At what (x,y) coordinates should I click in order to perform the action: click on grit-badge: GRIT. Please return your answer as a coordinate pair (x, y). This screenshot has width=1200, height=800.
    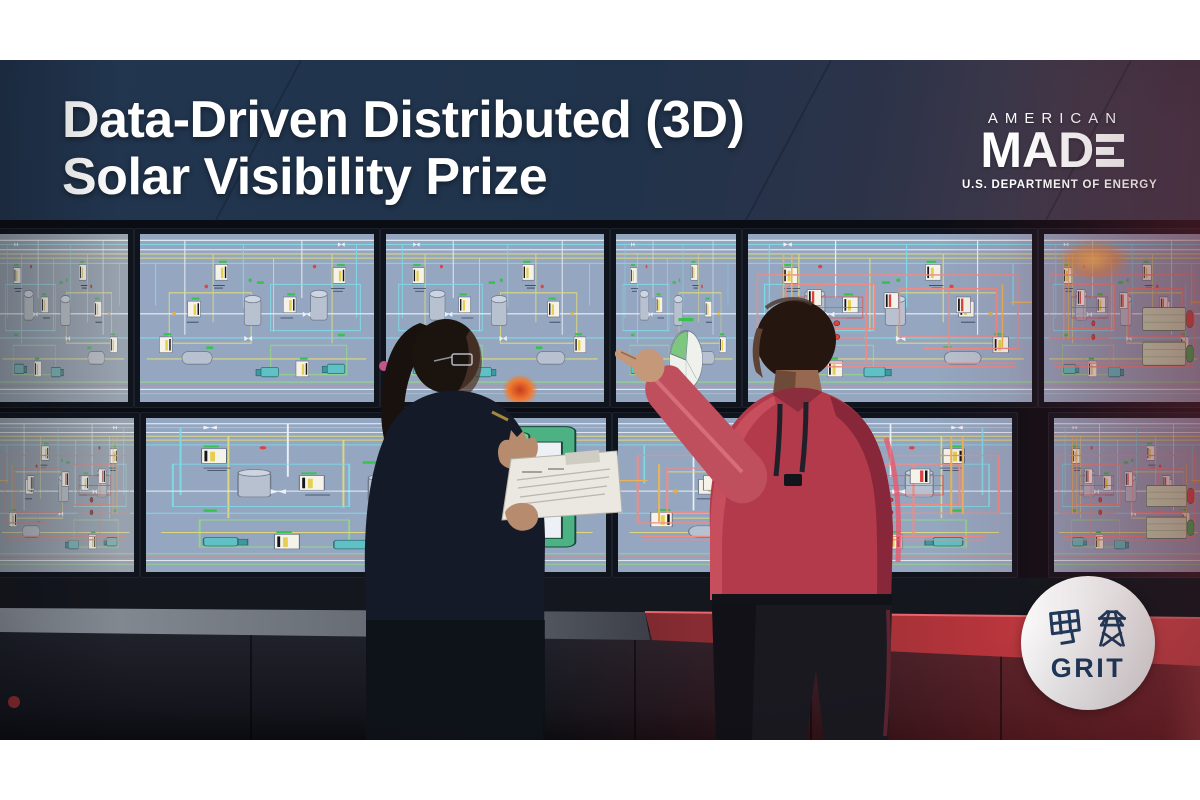
    Looking at the image, I should click on (1088, 643).